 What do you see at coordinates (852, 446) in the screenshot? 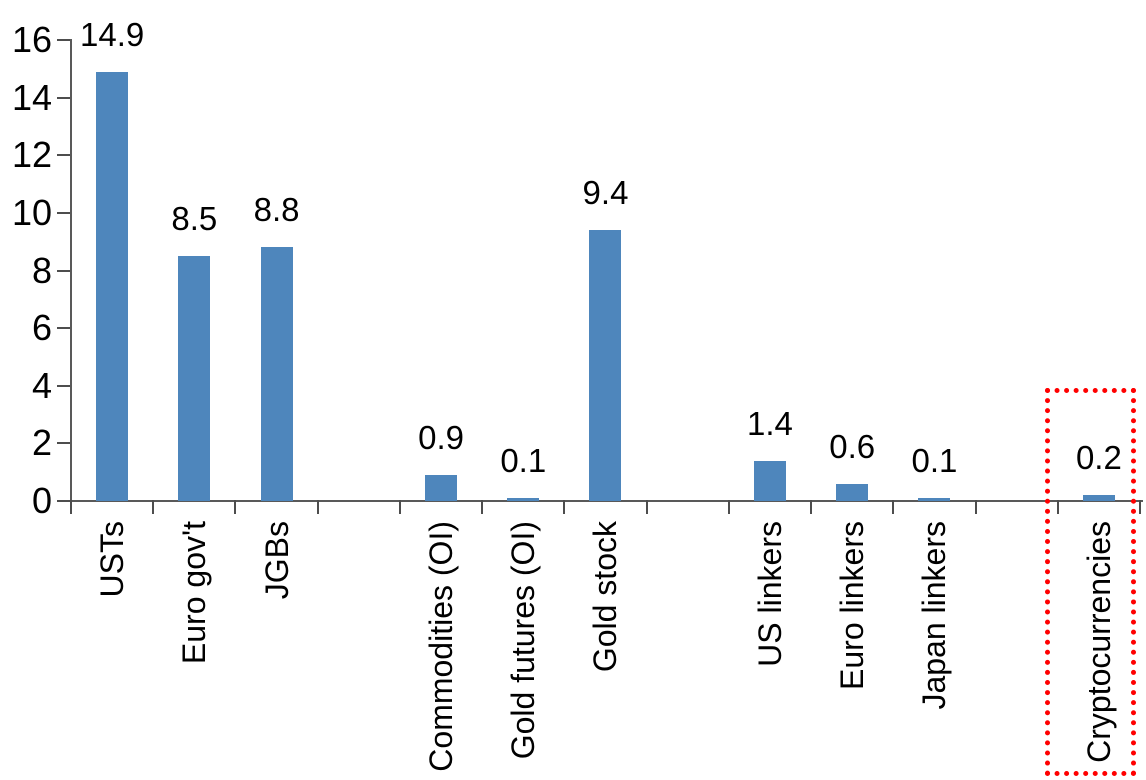
I see `bar-value-label: 0.6` at bounding box center [852, 446].